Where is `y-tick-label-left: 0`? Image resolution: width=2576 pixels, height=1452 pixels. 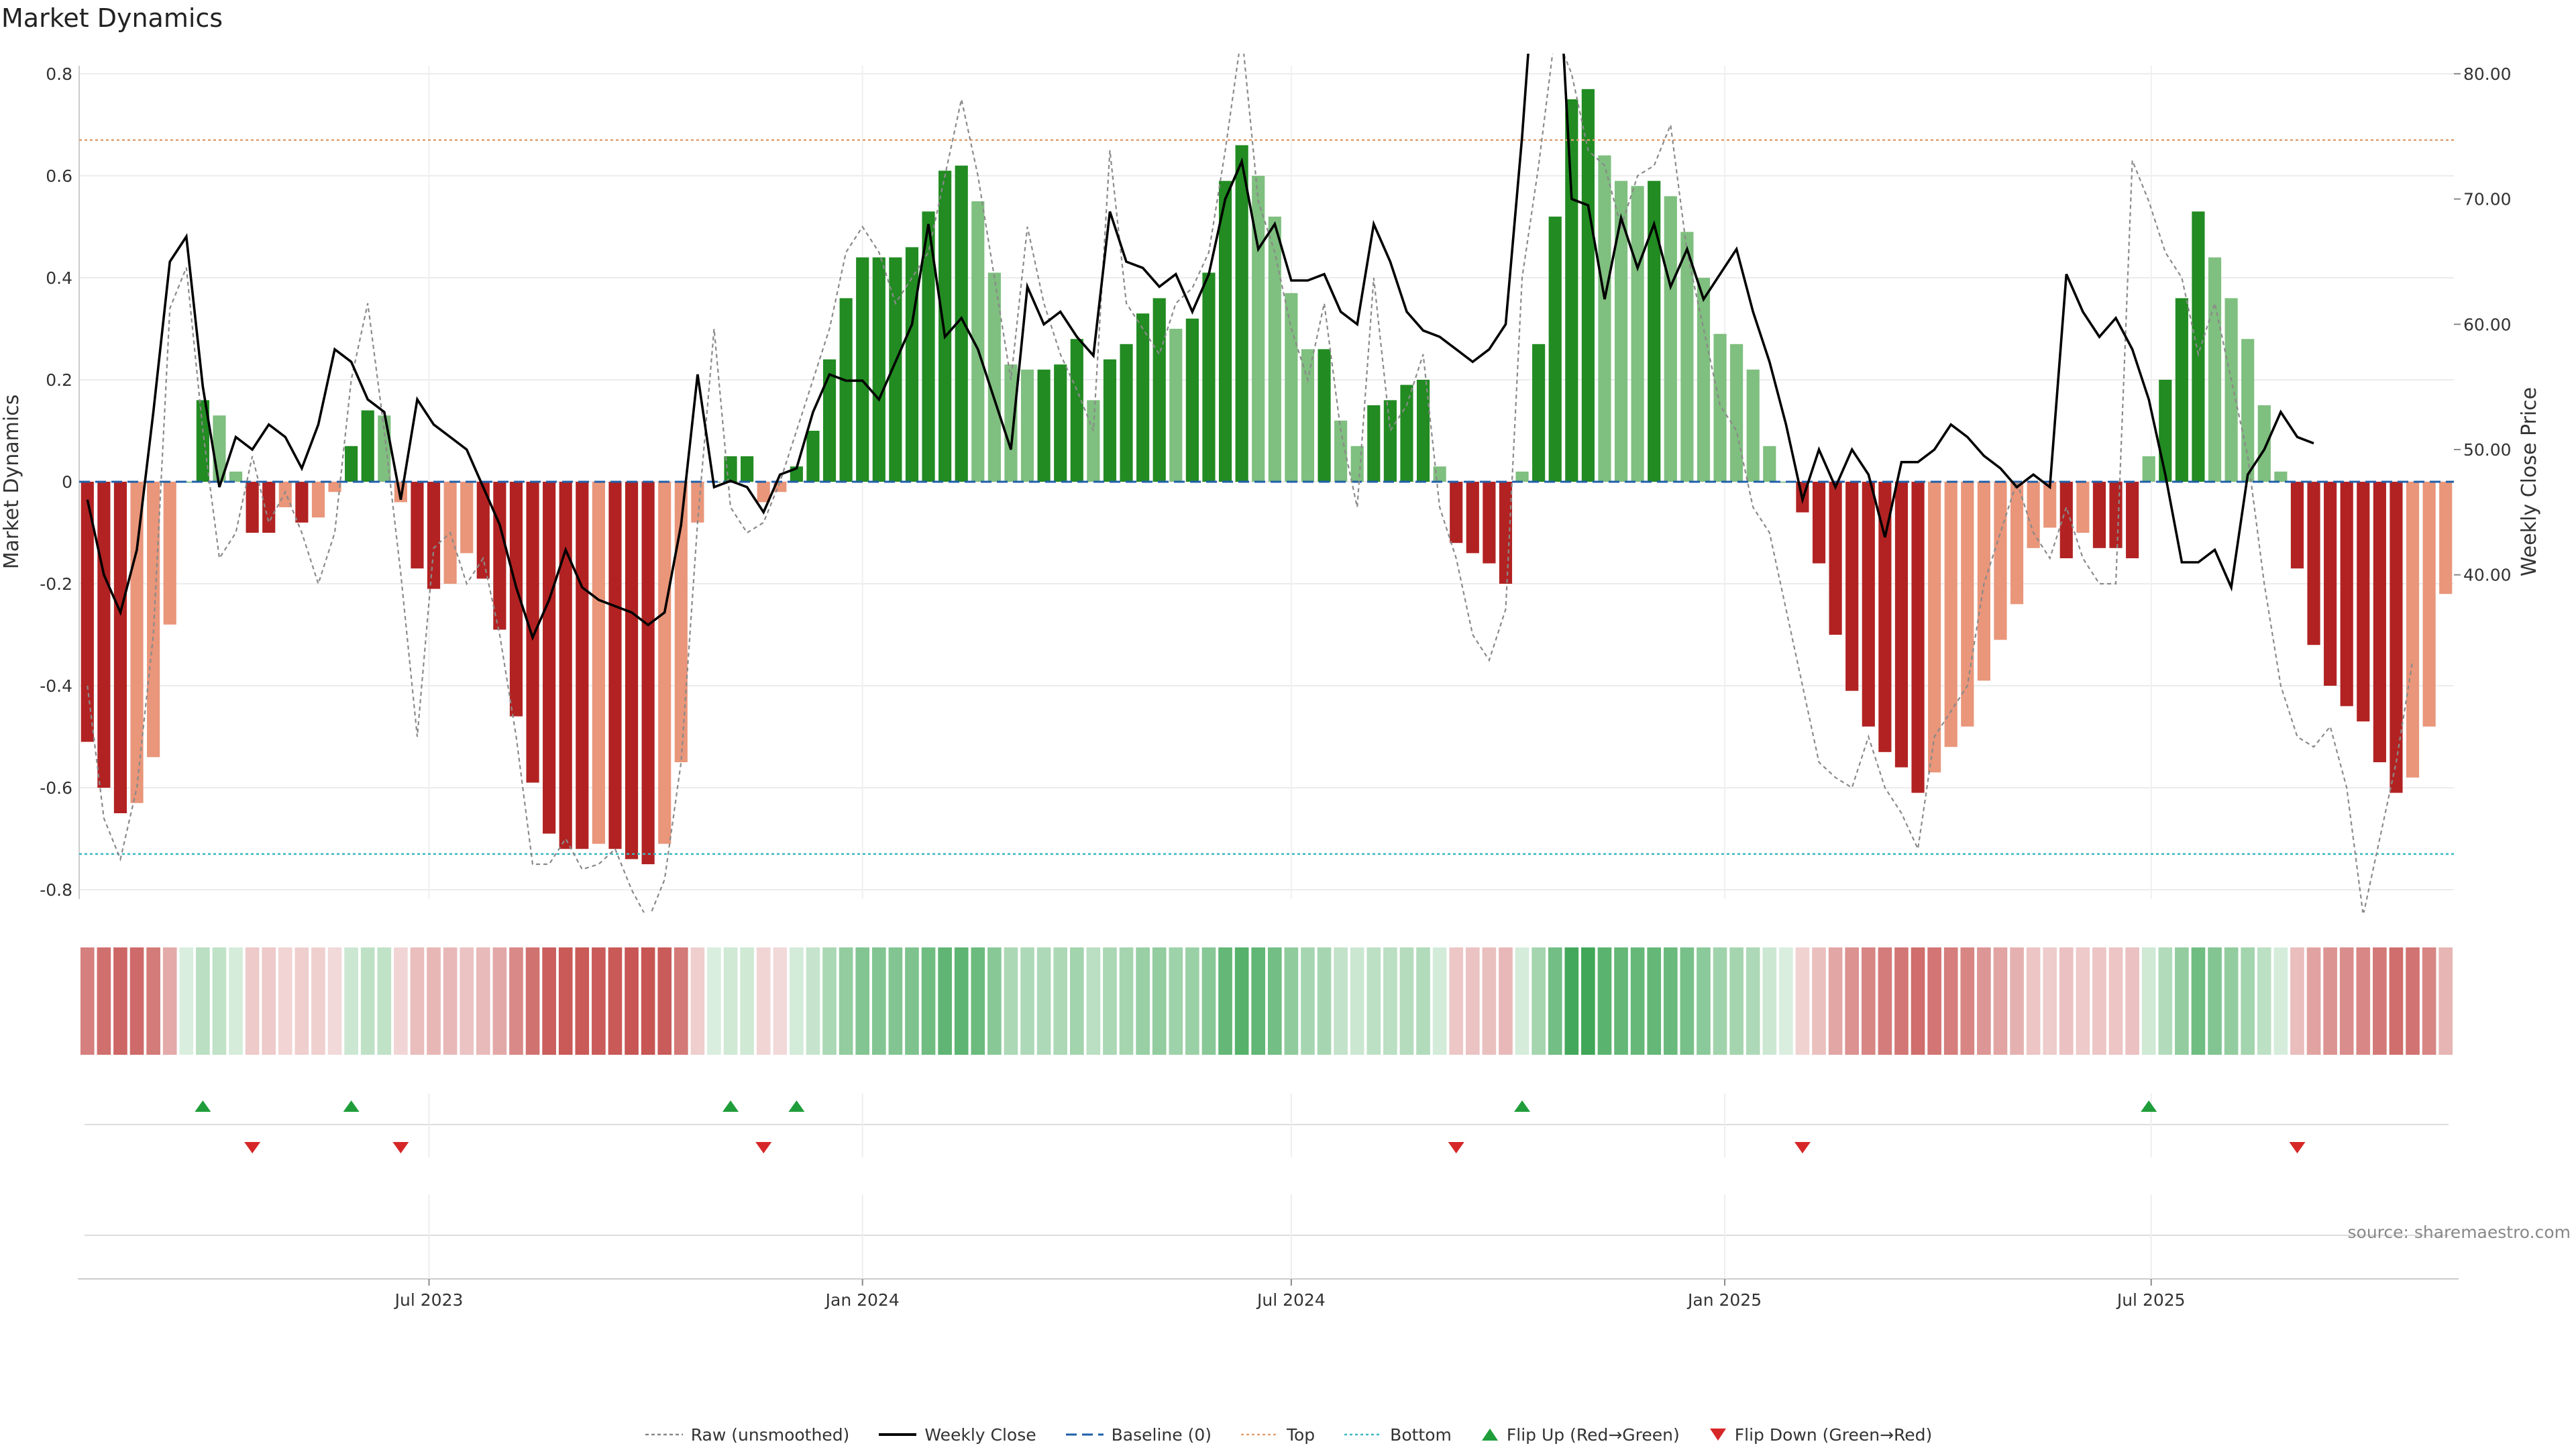
y-tick-label-left: 0 is located at coordinates (67, 482).